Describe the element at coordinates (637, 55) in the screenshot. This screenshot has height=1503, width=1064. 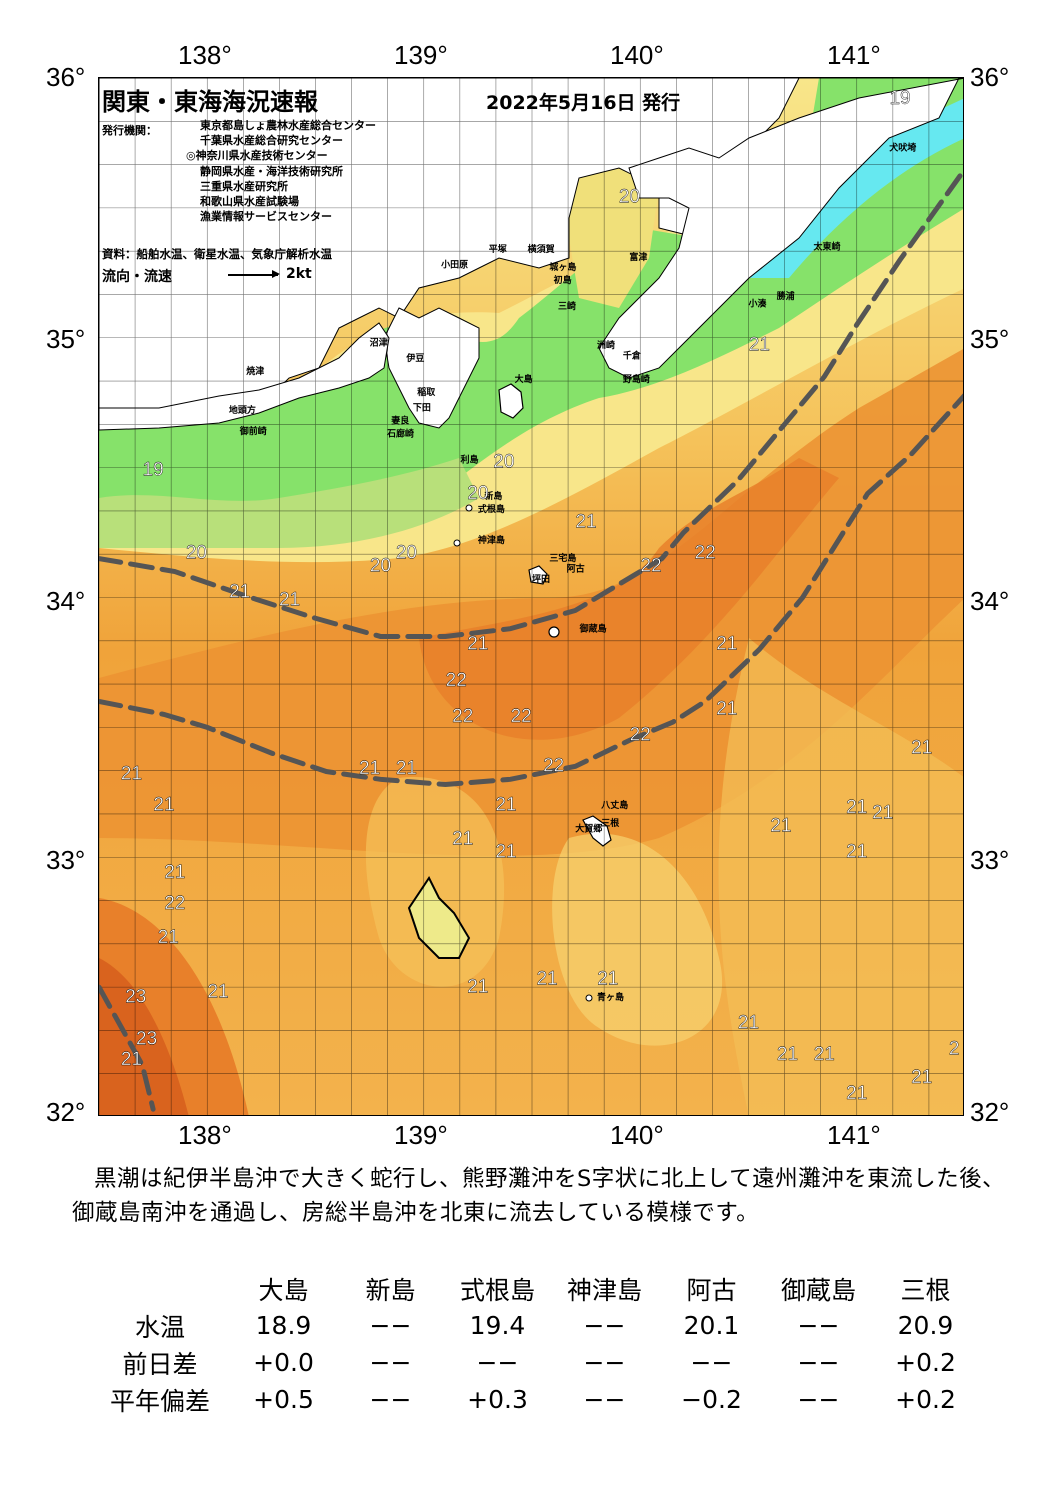
I see `lon-label-top-140: 140°` at that location.